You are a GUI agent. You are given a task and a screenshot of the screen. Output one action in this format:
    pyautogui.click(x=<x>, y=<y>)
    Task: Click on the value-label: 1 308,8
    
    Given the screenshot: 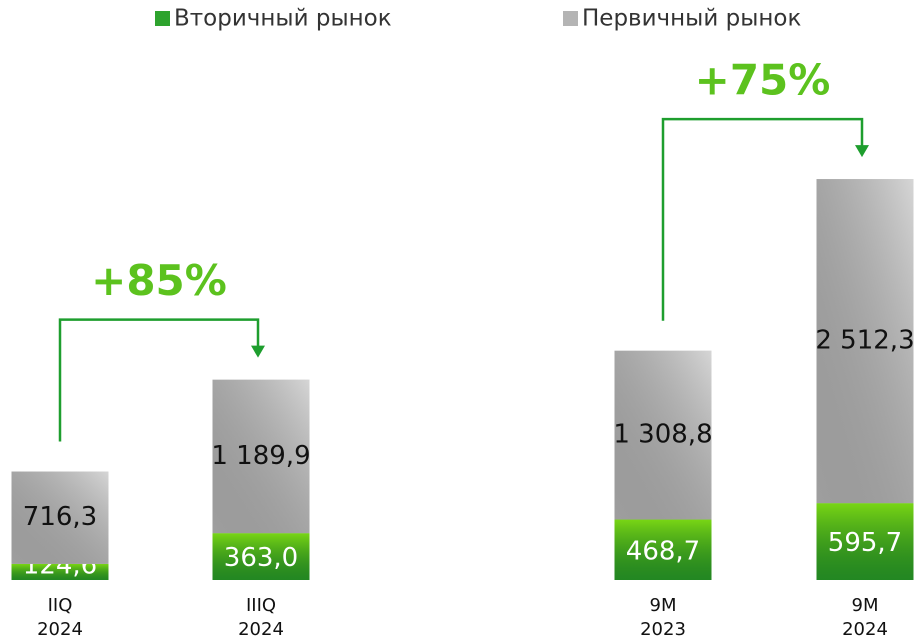 What is the action you would take?
    pyautogui.click(x=662, y=435)
    